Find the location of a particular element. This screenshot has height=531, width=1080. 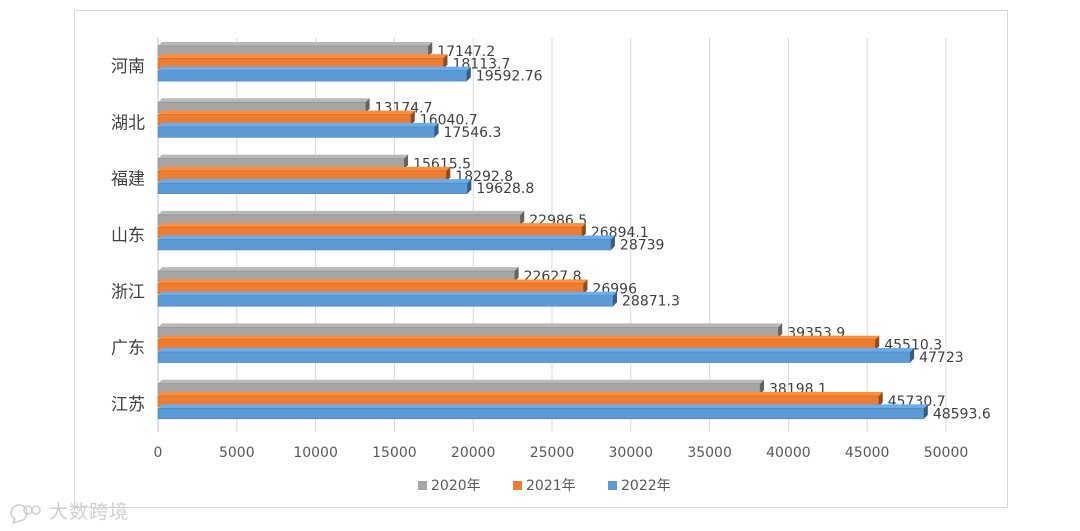

x-tick-label: 50000 is located at coordinates (946, 453).